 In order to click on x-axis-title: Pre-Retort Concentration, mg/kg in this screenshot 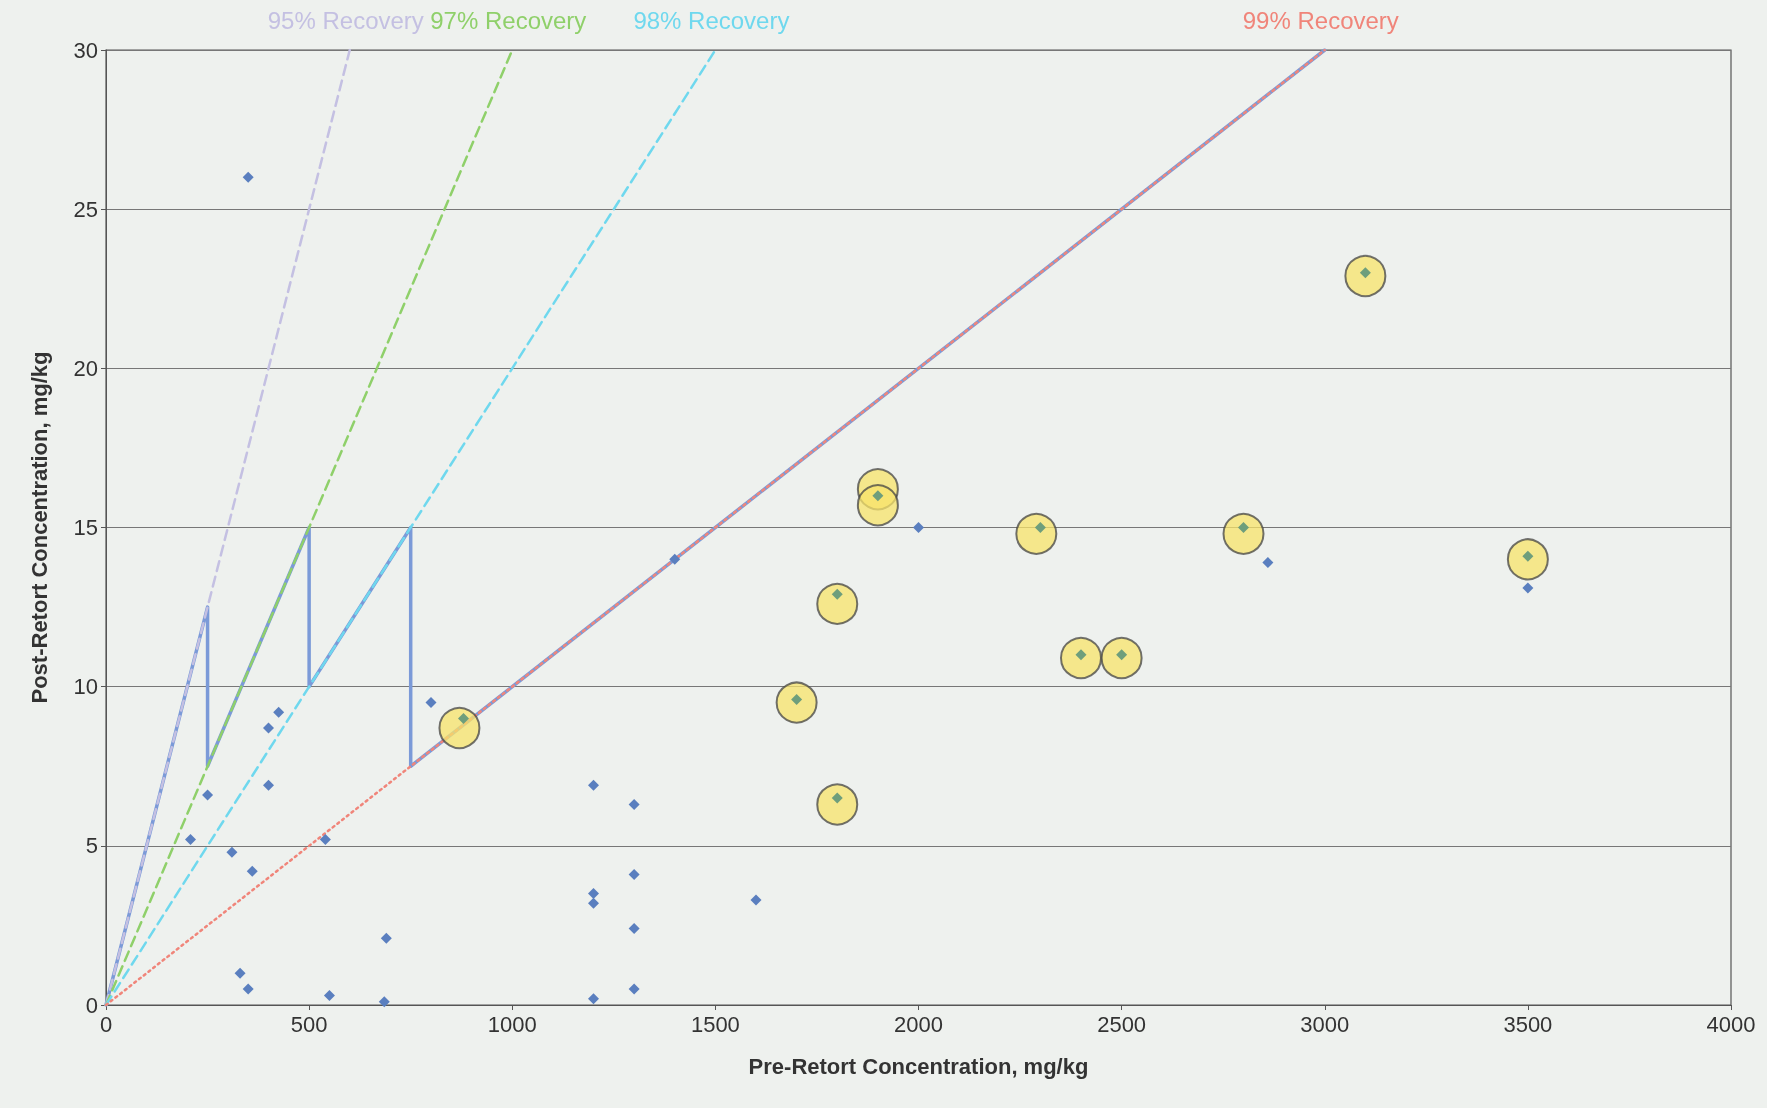, I will do `click(918, 1066)`.